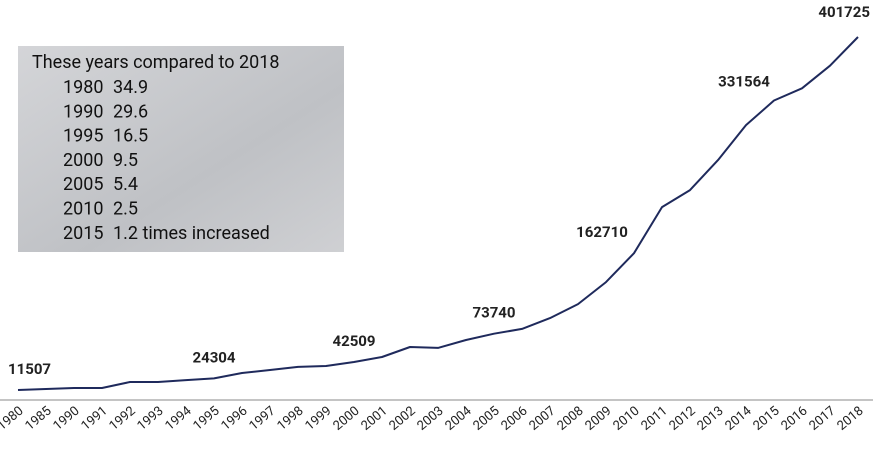 This screenshot has height=451, width=873. Describe the element at coordinates (83, 209) in the screenshot. I see `annotation-year: 2010` at that location.